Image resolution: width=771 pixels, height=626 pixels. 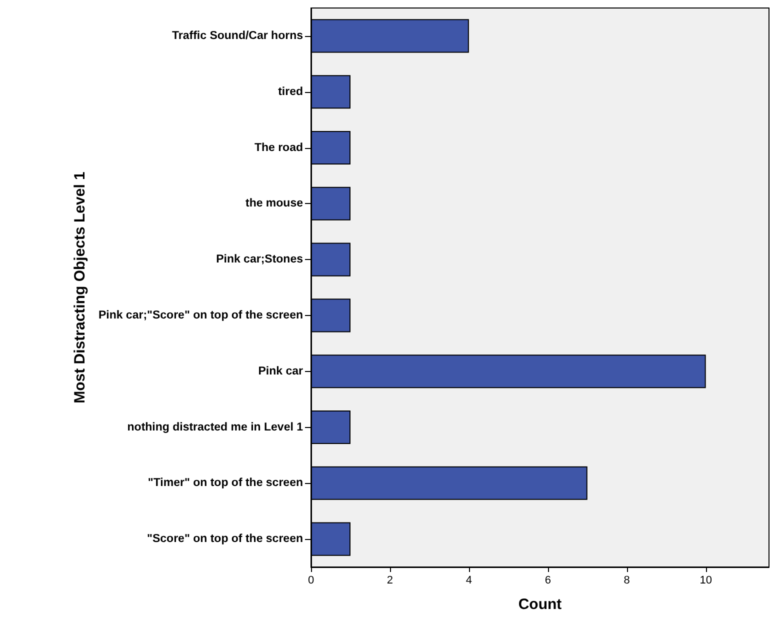 What do you see at coordinates (311, 580) in the screenshot?
I see `x-tick-label: 0` at bounding box center [311, 580].